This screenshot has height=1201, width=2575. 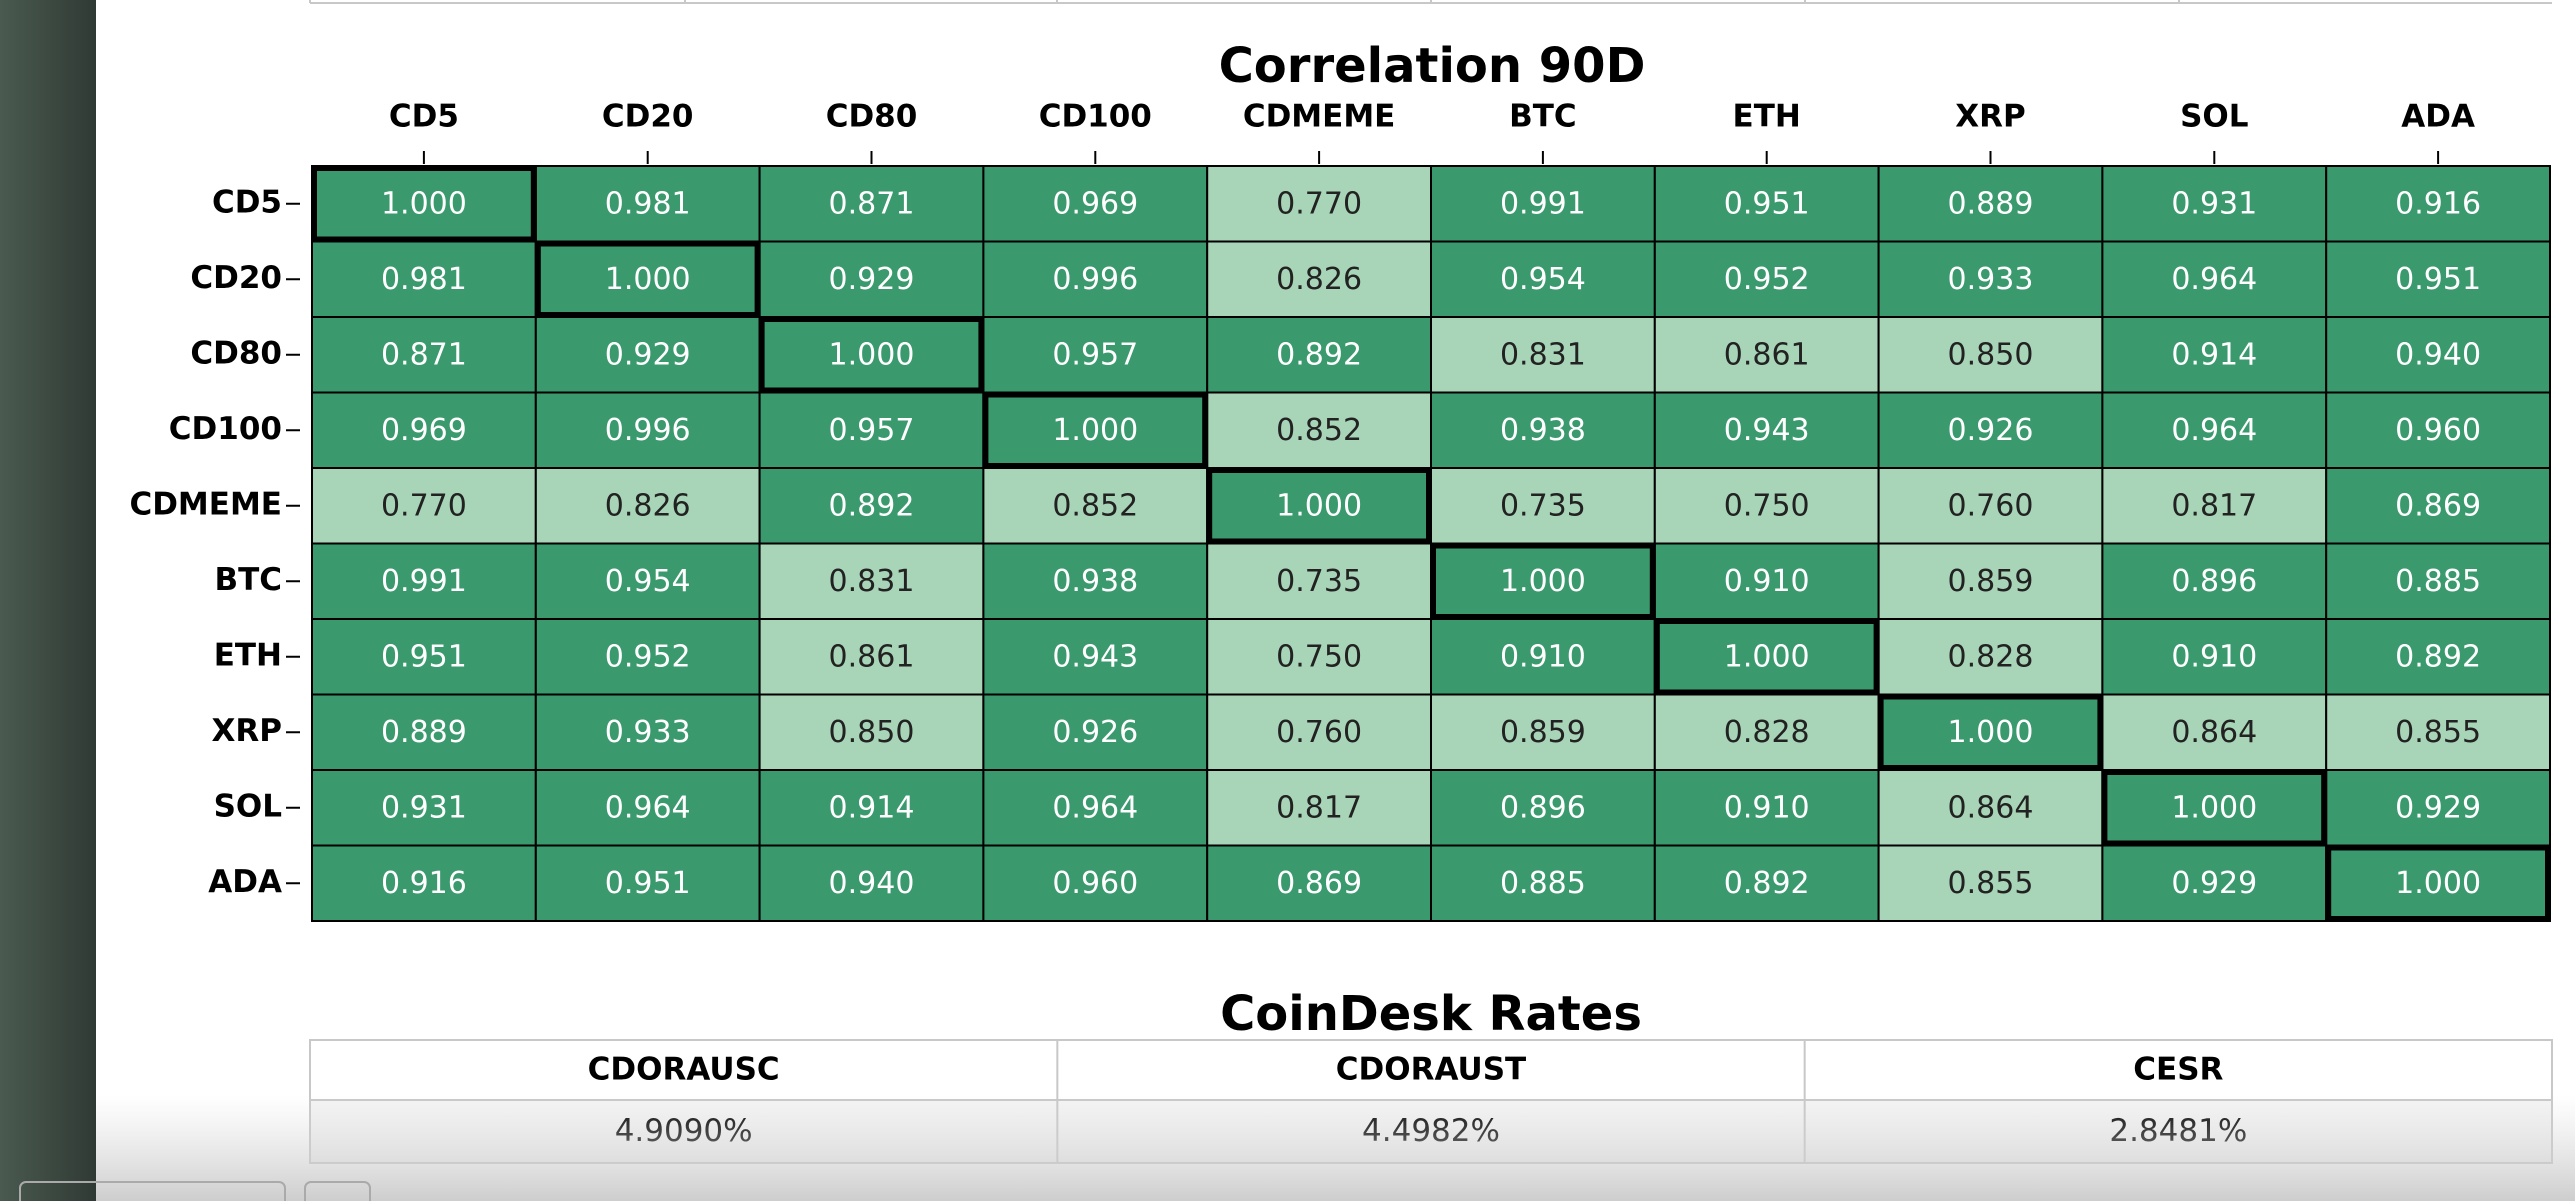 I want to click on row-label: BTC, so click(x=248, y=580).